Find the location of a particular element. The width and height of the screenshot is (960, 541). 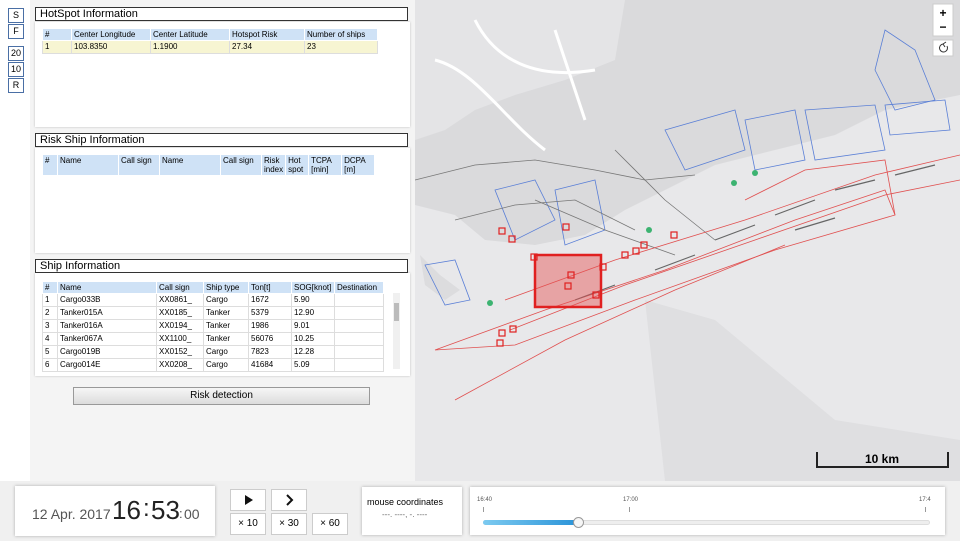

scroll-thumb is located at coordinates (396, 312).